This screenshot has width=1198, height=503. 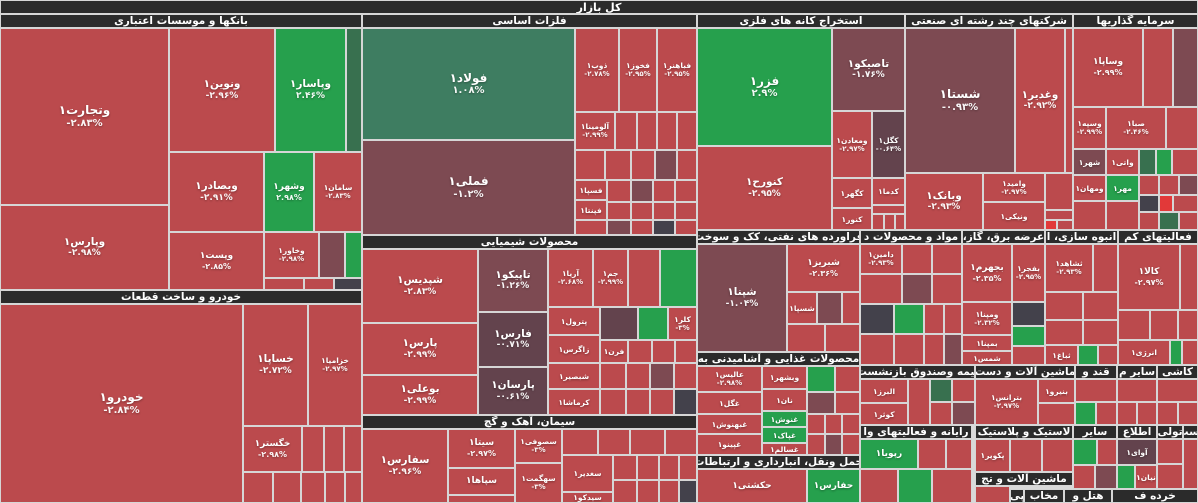 What do you see at coordinates (784, 400) in the screenshot?
I see `stock-tile: نان۱` at bounding box center [784, 400].